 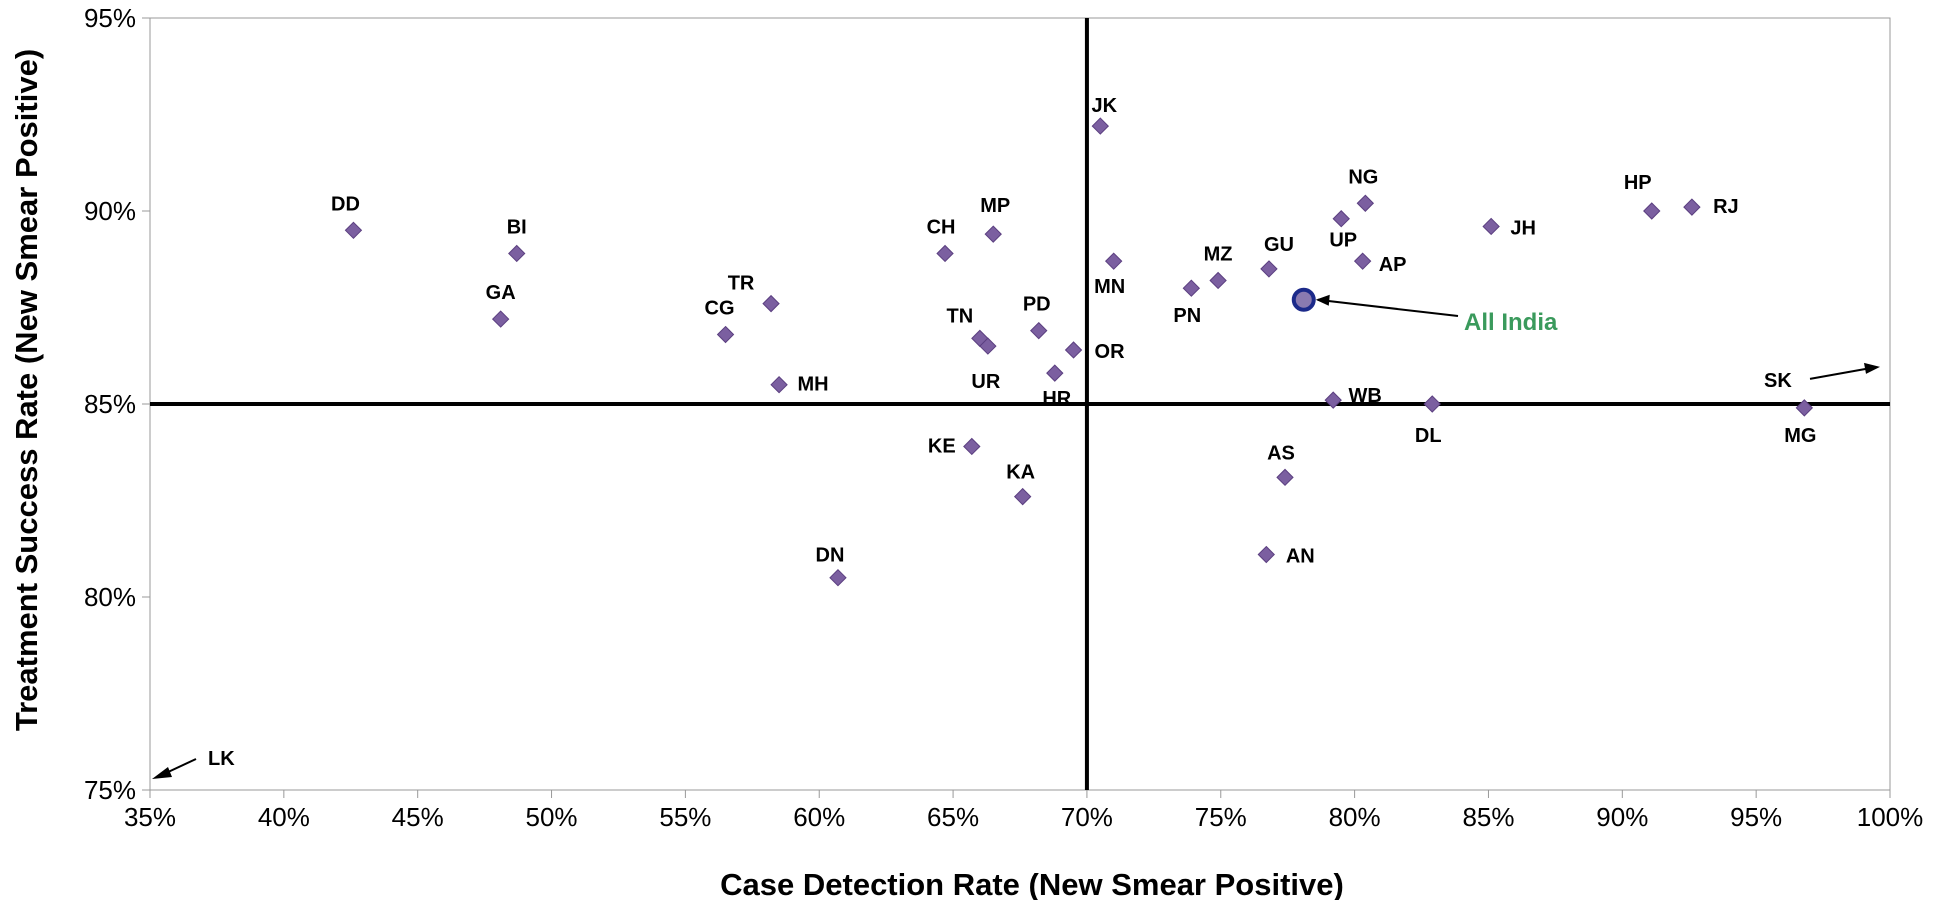 What do you see at coordinates (110, 790) in the screenshot?
I see `y-tick-label: 75%` at bounding box center [110, 790].